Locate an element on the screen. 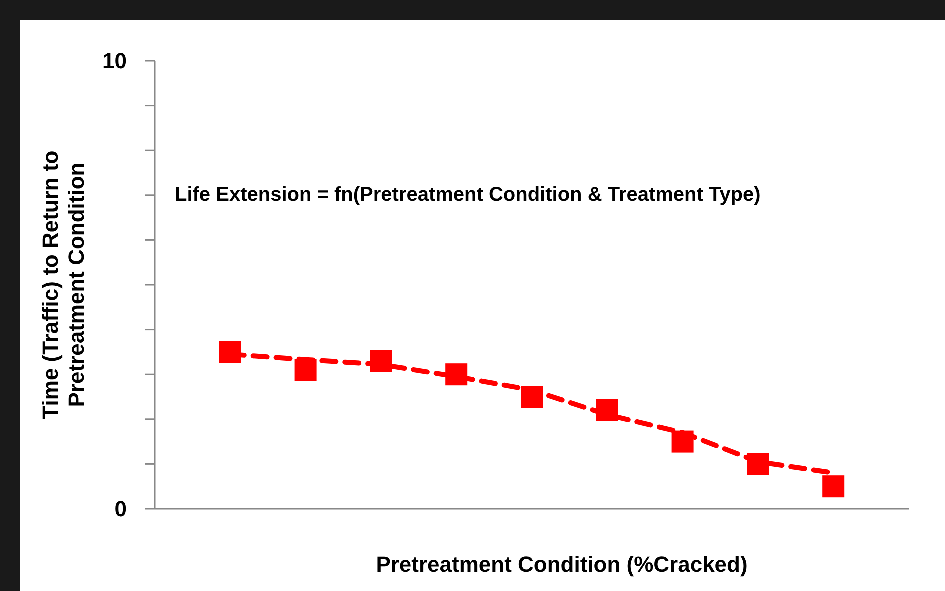 The height and width of the screenshot is (591, 945). y-tick-label: 0 is located at coordinates (120, 509).